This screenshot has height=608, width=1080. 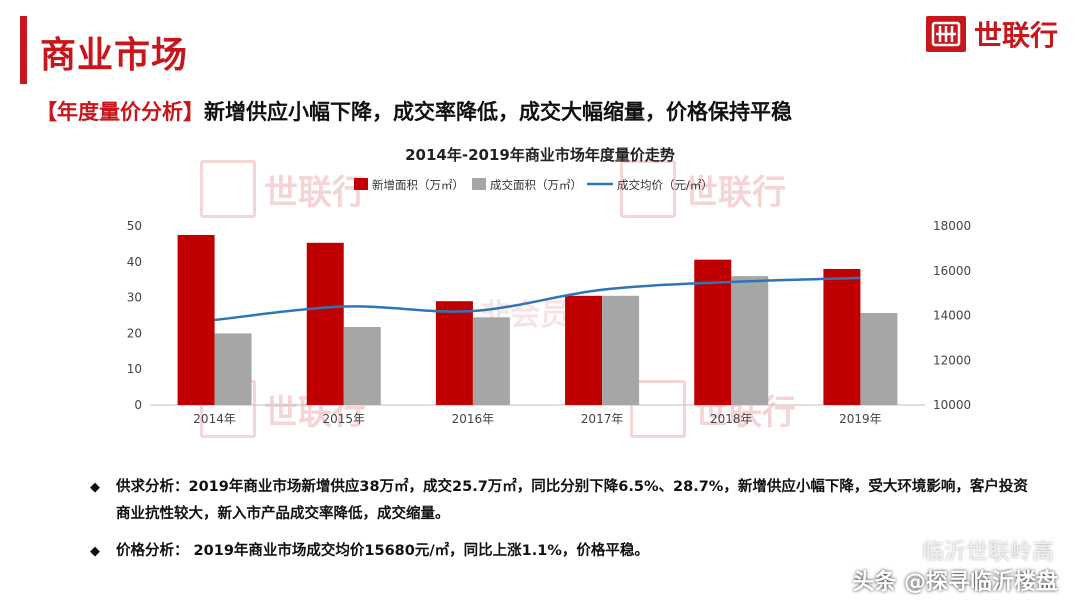 I want to click on x-tick-label: 2015年, so click(x=343, y=419).